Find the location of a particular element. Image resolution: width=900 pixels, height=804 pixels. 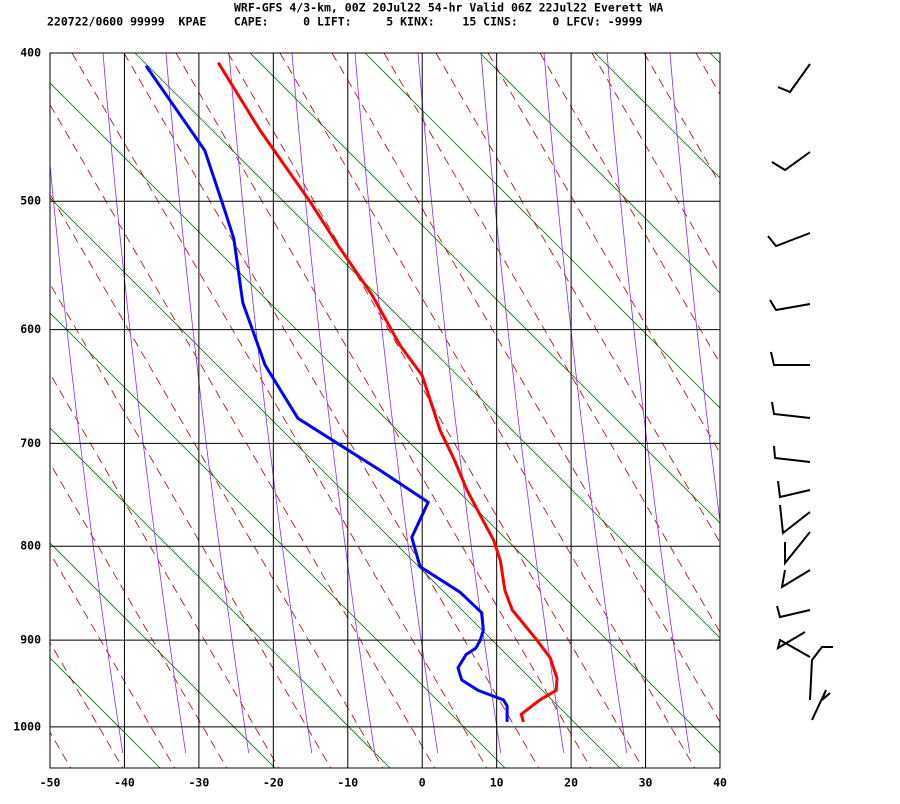

y-tick-label: 800 is located at coordinates (30, 546).